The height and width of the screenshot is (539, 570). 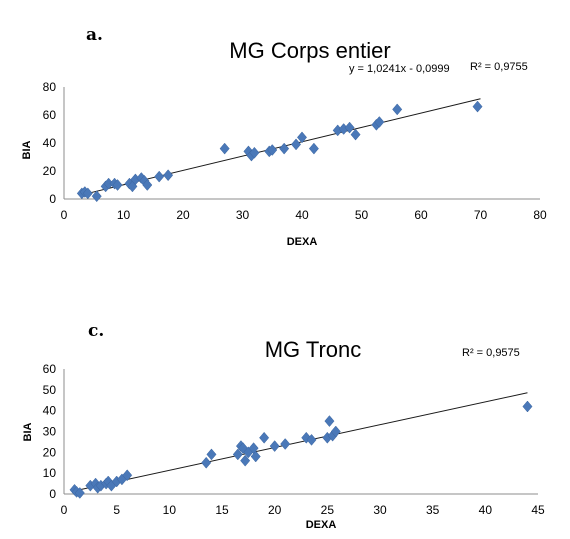 What do you see at coordinates (302, 242) in the screenshot?
I see `x-axis-label-a: DEXA` at bounding box center [302, 242].